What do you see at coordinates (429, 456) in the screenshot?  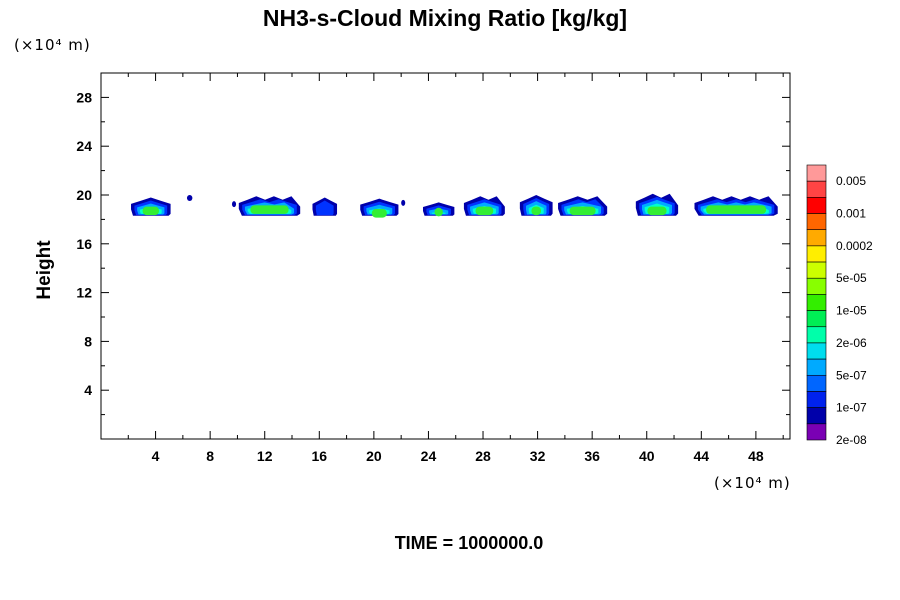 I see `x-tick-label: 24` at bounding box center [429, 456].